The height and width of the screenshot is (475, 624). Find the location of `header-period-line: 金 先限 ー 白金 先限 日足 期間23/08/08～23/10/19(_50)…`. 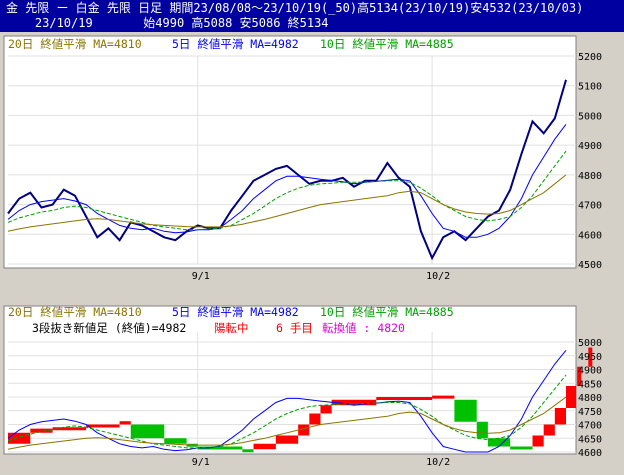

header-period-line: 金 先限 ー 白金 先限 日足 期間23/08/08～23/10/19(_50)… is located at coordinates (295, 8).